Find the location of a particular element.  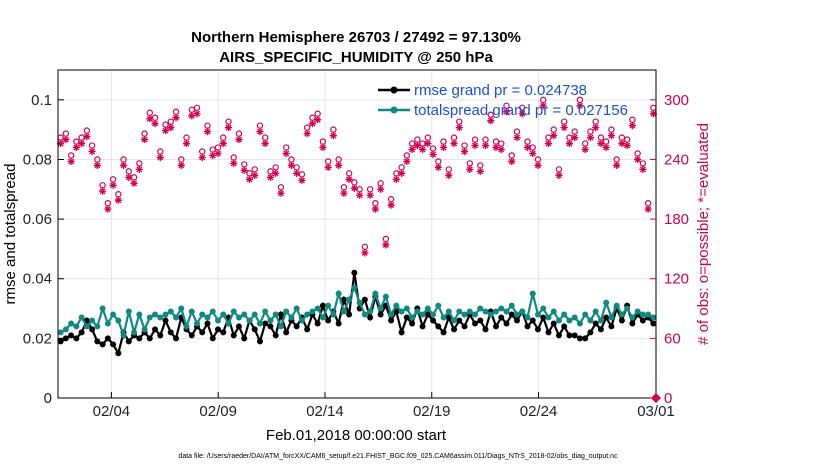

y-tick-label: 0.06 is located at coordinates (37, 219).